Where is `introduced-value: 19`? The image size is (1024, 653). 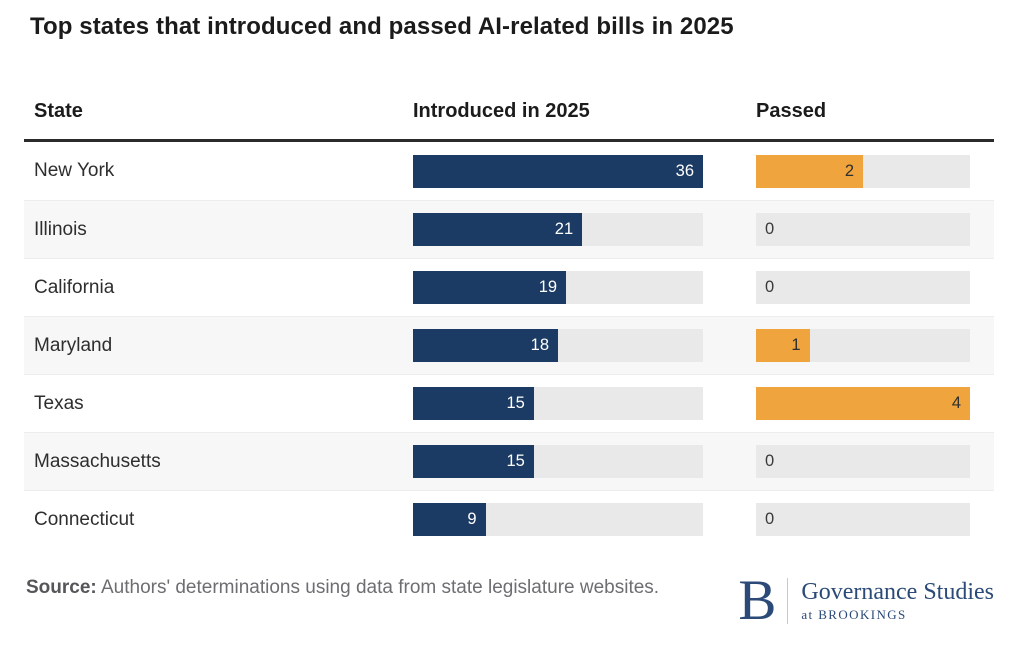 introduced-value: 19 is located at coordinates (548, 287).